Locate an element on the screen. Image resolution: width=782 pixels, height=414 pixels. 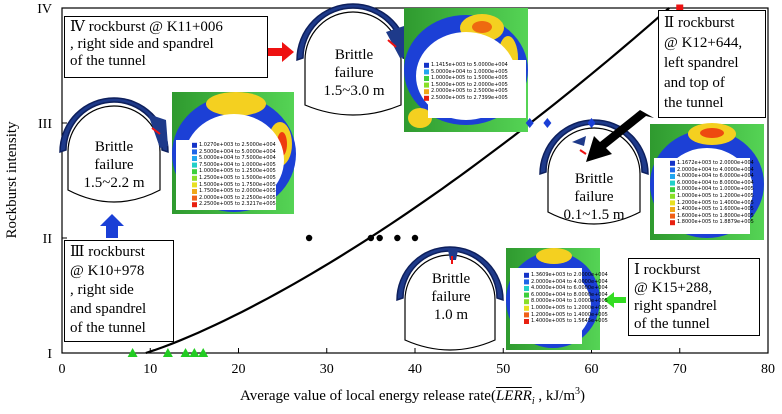
contour-legend-row: 1.6000e+005 to 1.8000e+005 is located at coordinates (715, 215).